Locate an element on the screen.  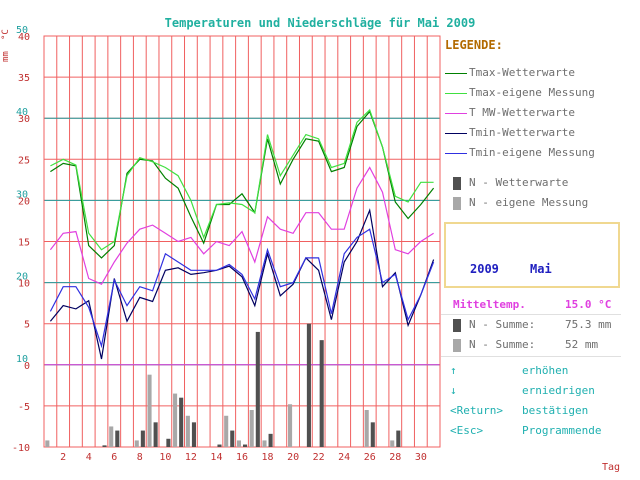
precip-sum-station-row: N - Summe: 75.3 mm is located at coordinates (531, 327).